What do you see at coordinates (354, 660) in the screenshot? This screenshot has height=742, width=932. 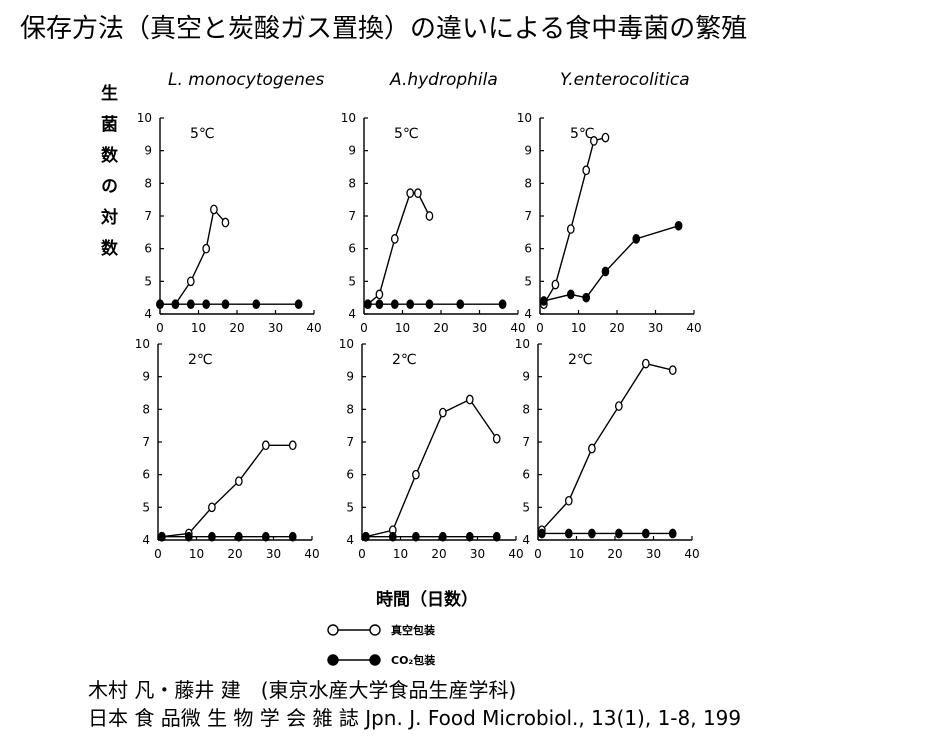 I see `filled-circle-marker-icon` at bounding box center [354, 660].